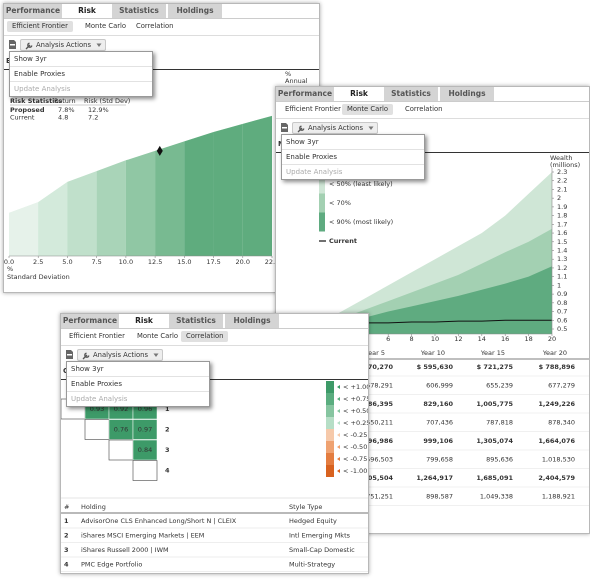 The height and width of the screenshot is (581, 590). What do you see at coordinates (379, 386) in the screenshot?
I see `table-cell: 578,291` at bounding box center [379, 386].